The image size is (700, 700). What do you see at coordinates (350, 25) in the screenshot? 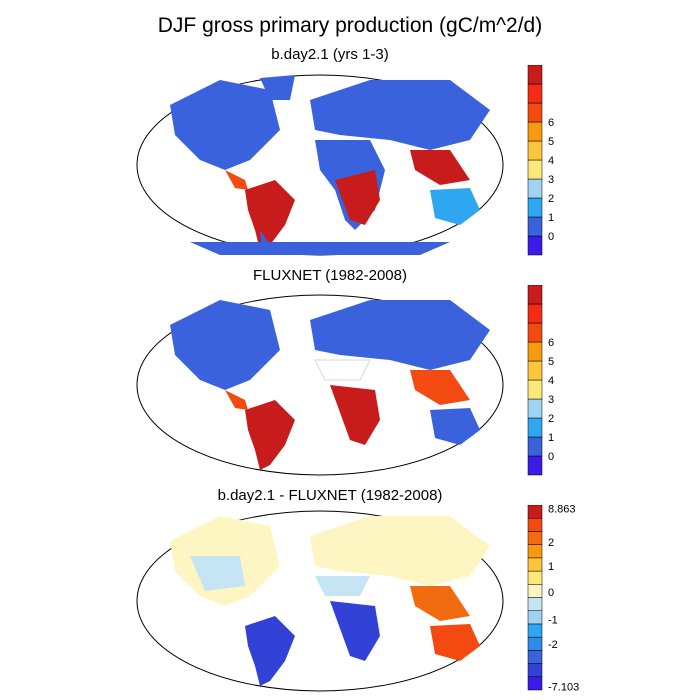
I see `figure-title: DJF gross primary production (gC/m^2/d)` at bounding box center [350, 25].